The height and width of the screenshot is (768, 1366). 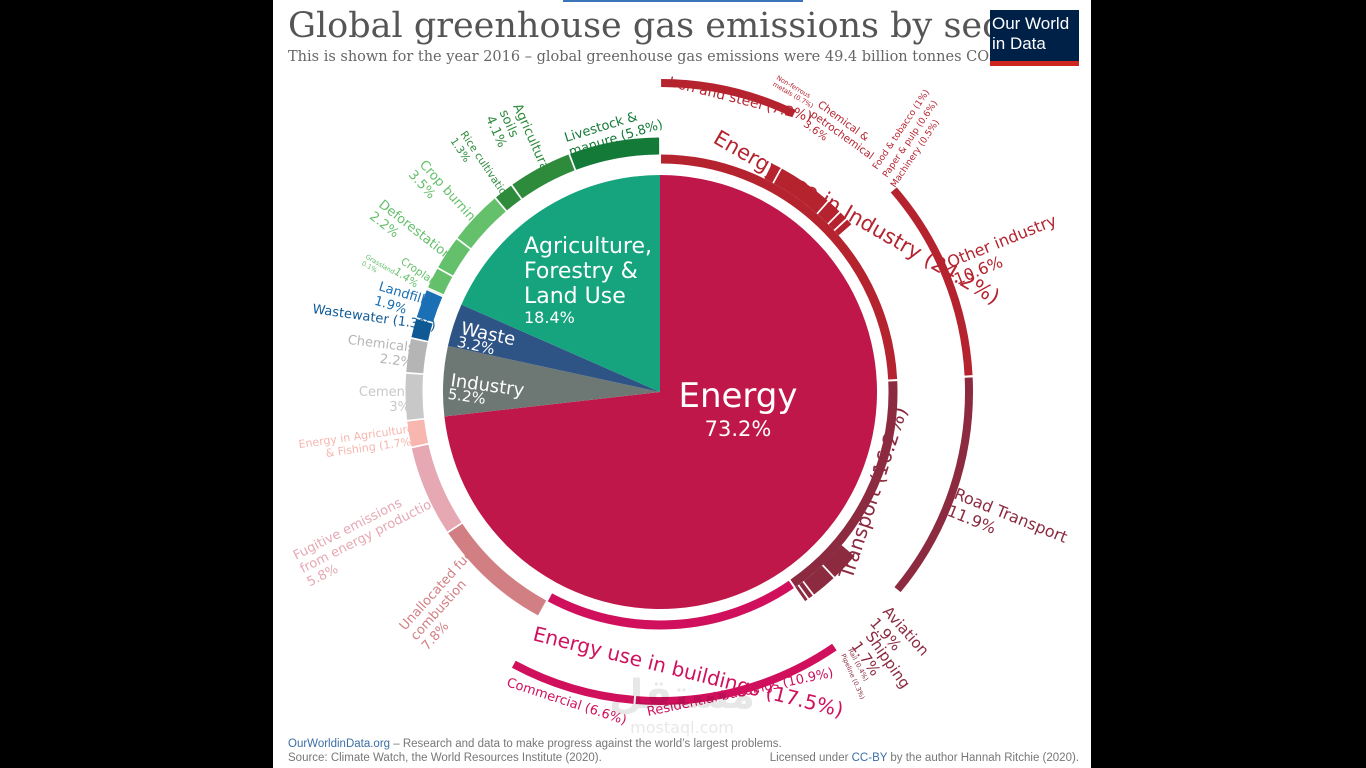 I want to click on outer-label-cement-3: Cement 3%, so click(x=384, y=400).